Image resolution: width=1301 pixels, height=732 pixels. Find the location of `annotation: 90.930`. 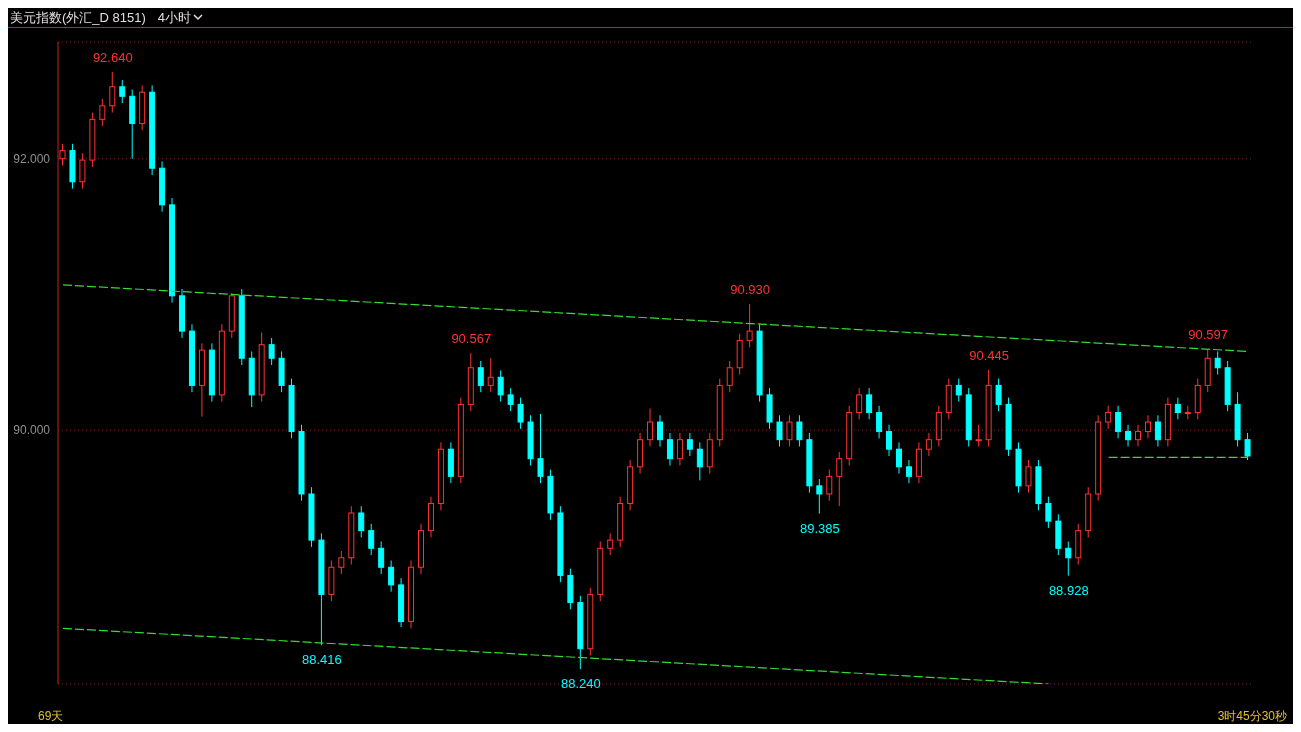

annotation: 90.930 is located at coordinates (750, 289).